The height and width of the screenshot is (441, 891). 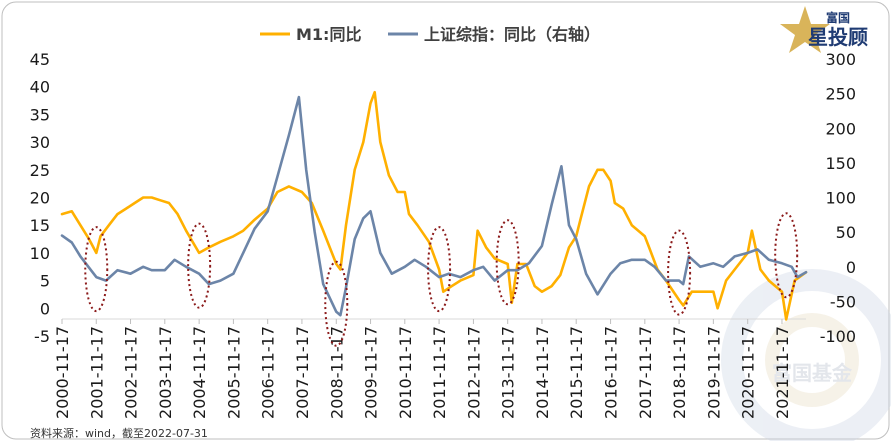 What do you see at coordinates (838, 37) in the screenshot?
I see `logo-line2: 星投顾` at bounding box center [838, 37].